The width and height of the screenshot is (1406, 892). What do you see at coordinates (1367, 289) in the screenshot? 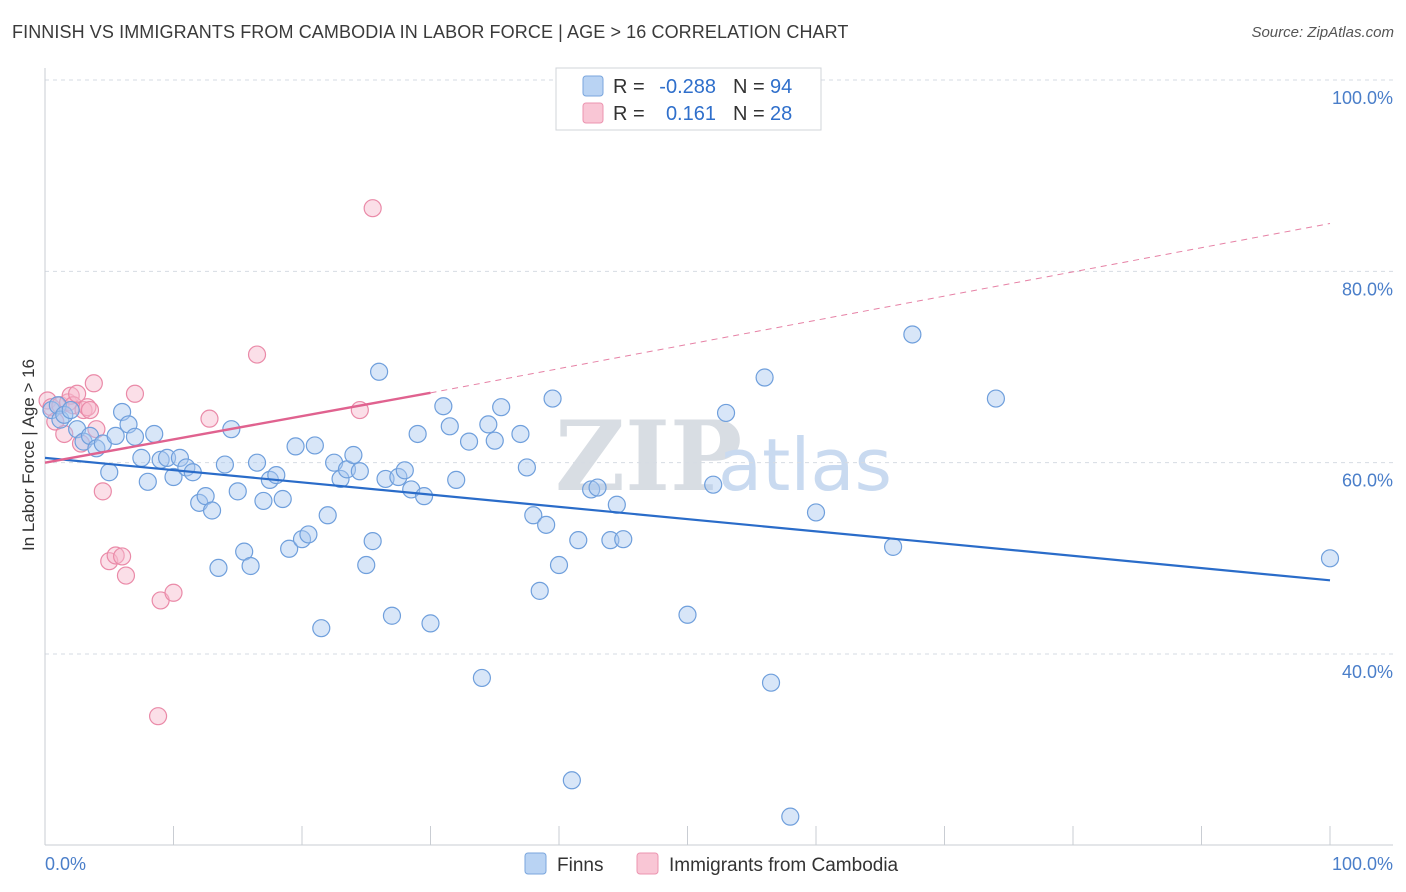
I see `y-tick-label-1: 80.0%` at bounding box center [1367, 289].